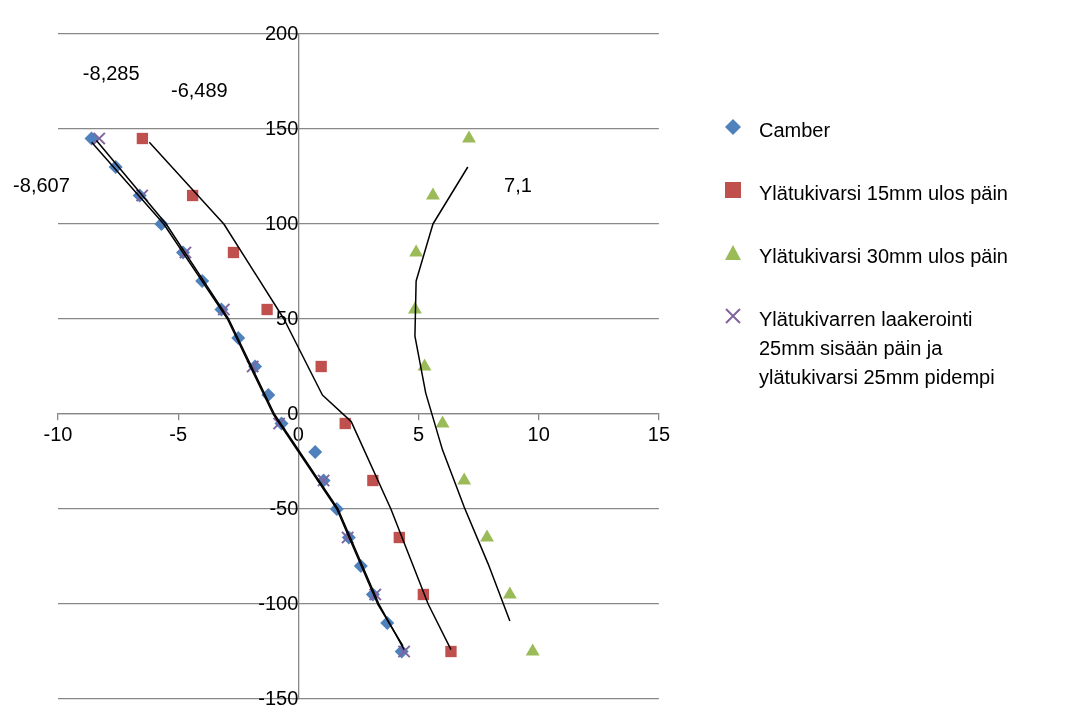 Image resolution: width=1076 pixels, height=726 pixels. I want to click on y-tick-label: -100, so click(278, 602).